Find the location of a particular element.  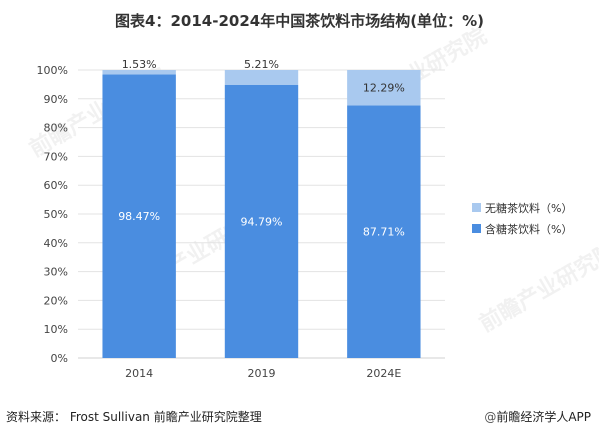

legend-label: 含糖茶饮料（%） is located at coordinates (528, 229).